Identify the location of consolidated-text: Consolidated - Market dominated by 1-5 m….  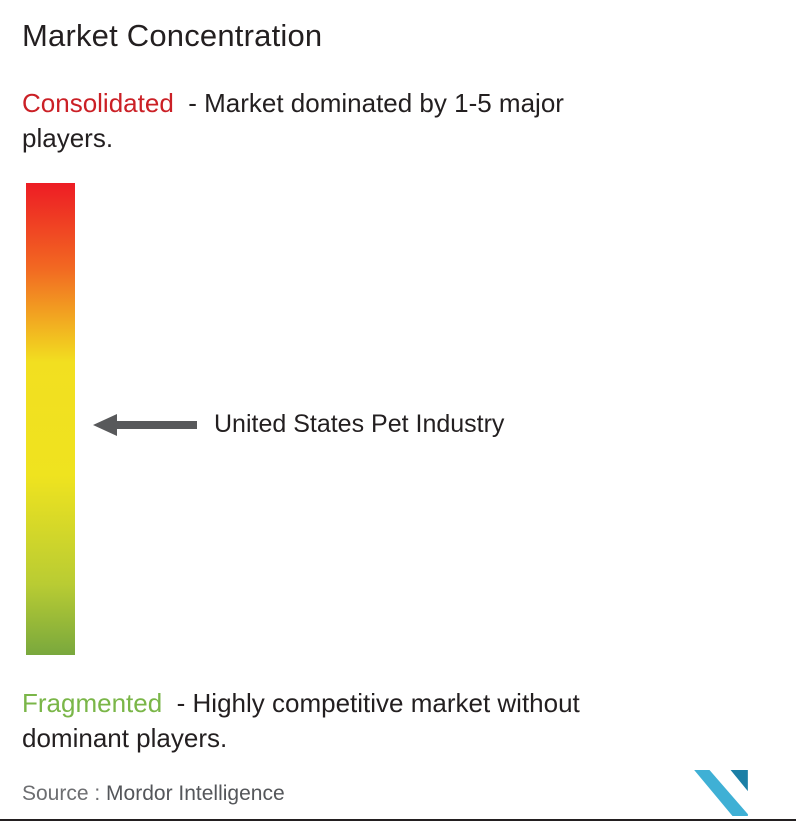
(402, 121).